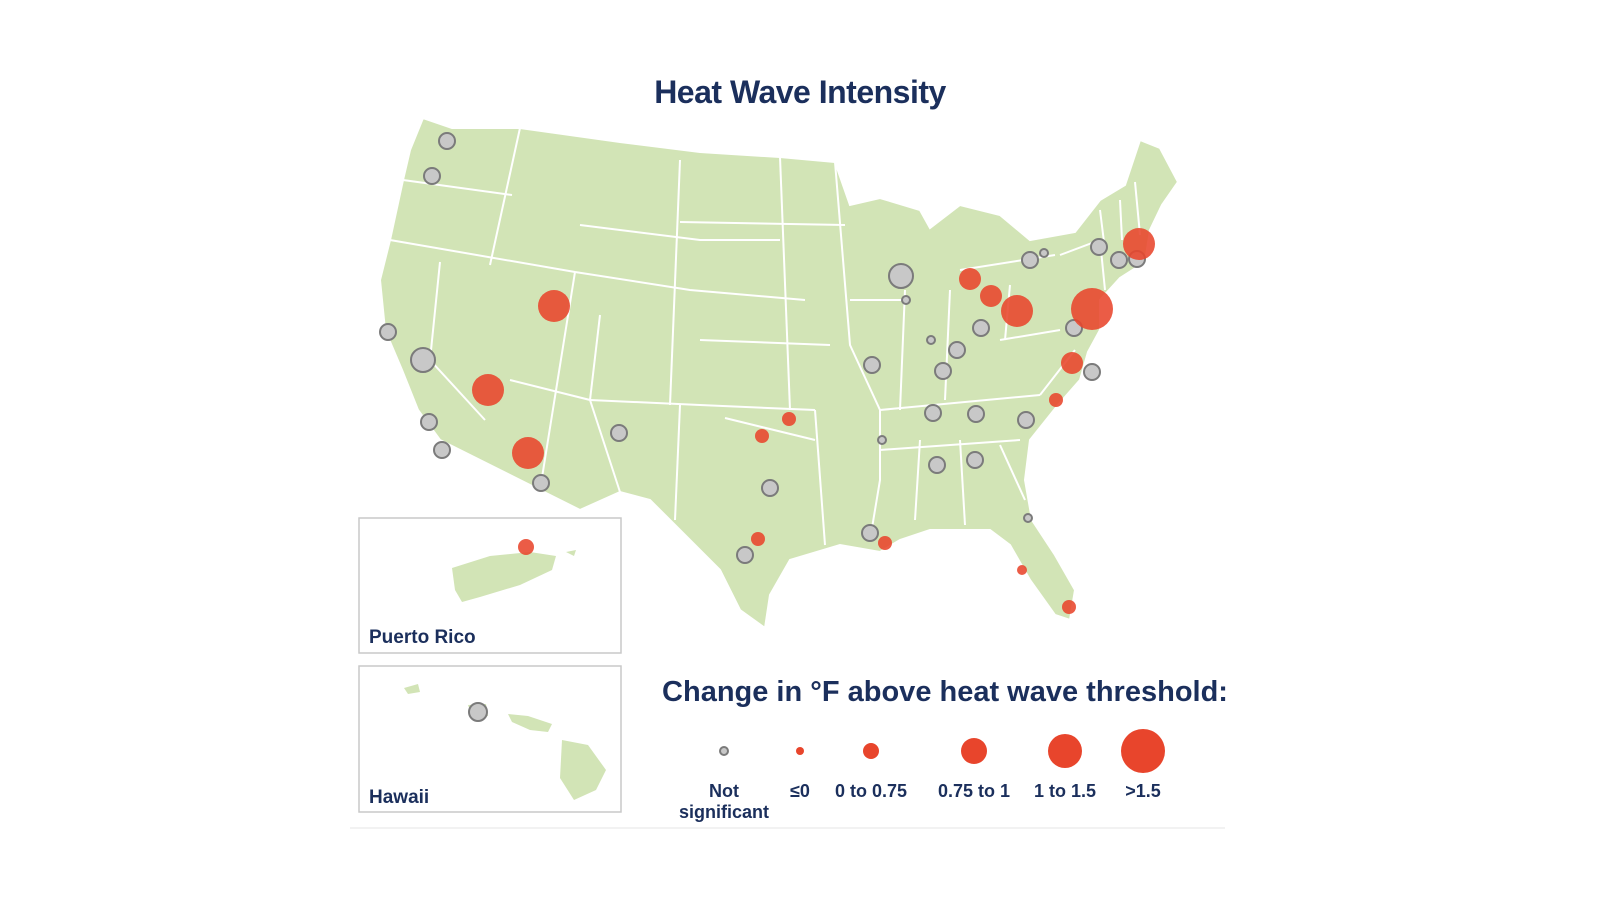 This screenshot has height=900, width=1600. I want to click on legend-label-0-075: 0 to 0.75, so click(871, 791).